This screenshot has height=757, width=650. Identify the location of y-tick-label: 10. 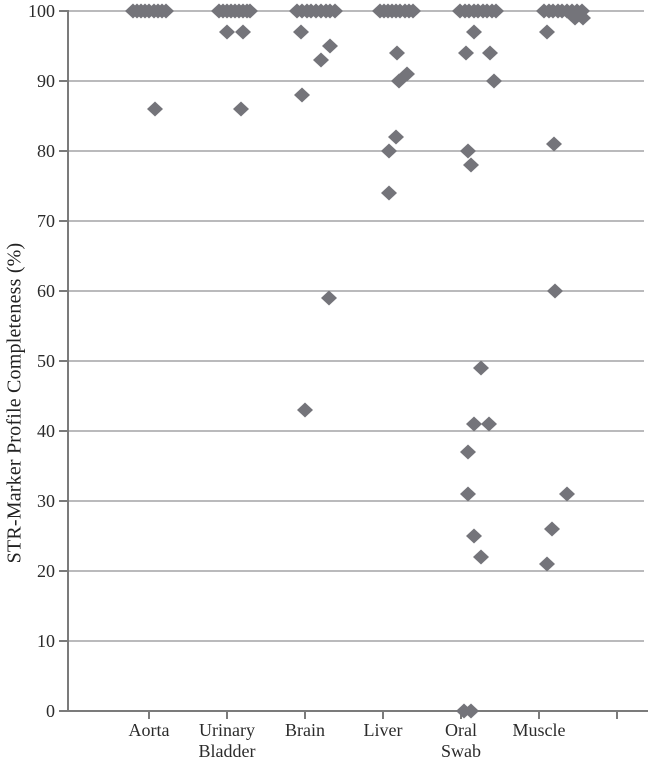
(46, 641).